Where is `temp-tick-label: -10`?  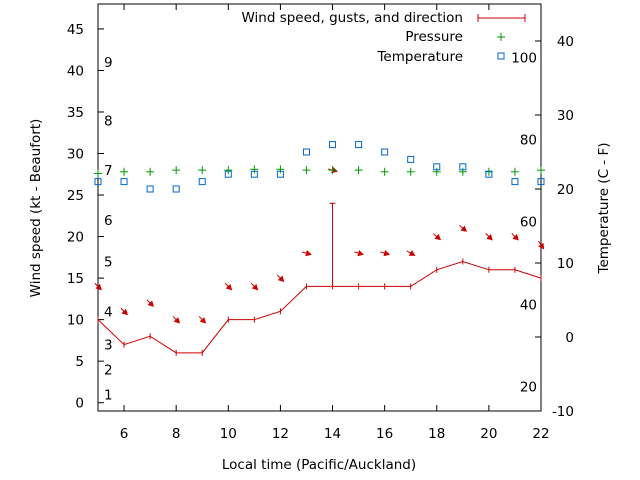 temp-tick-label: -10 is located at coordinates (563, 412).